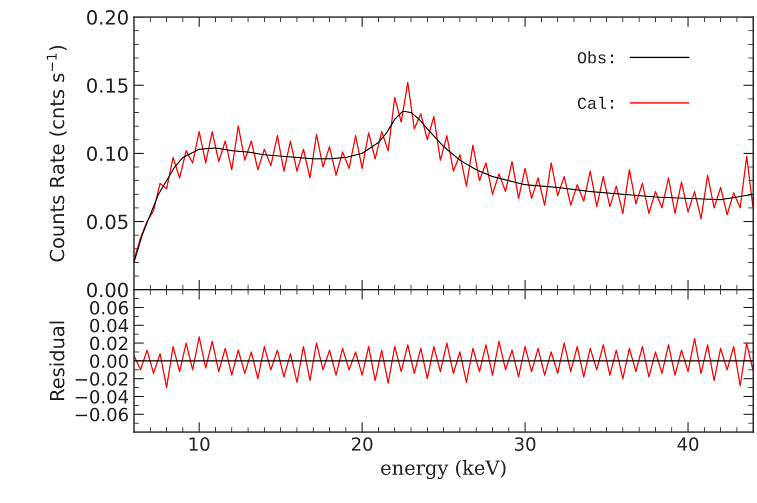  I want to click on x-axis-title: energy (keV), so click(443, 470).